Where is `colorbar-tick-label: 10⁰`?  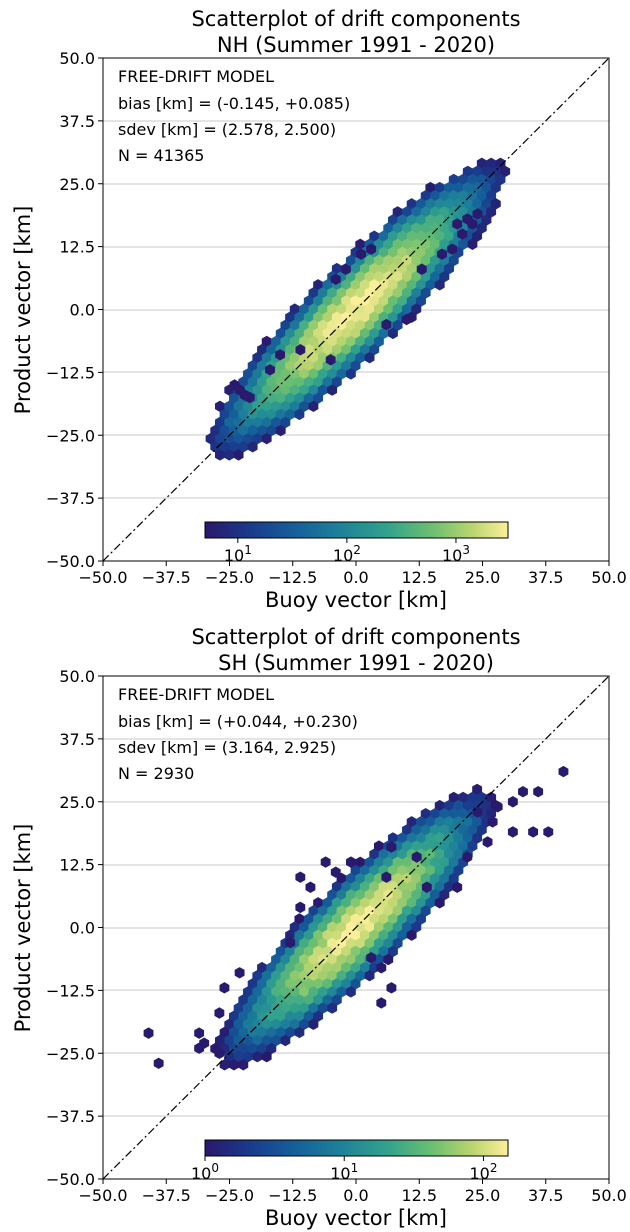 colorbar-tick-label: 10⁰ is located at coordinates (205, 1172).